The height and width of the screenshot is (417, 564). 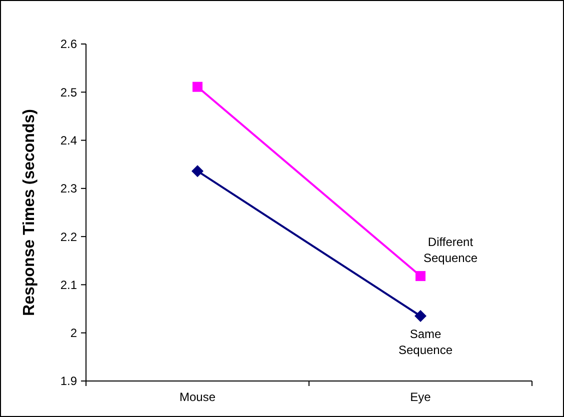 What do you see at coordinates (69, 285) in the screenshot?
I see `y-tick-label: 2.1` at bounding box center [69, 285].